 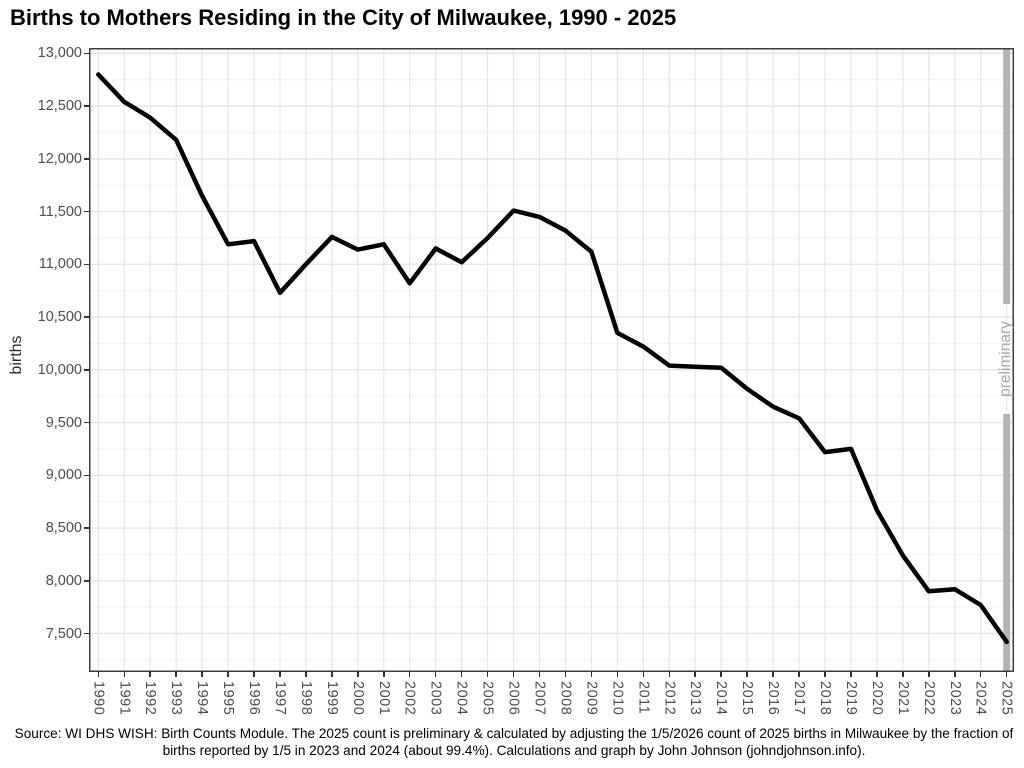 What do you see at coordinates (98, 698) in the screenshot?
I see `x-tick-label: 1990` at bounding box center [98, 698].